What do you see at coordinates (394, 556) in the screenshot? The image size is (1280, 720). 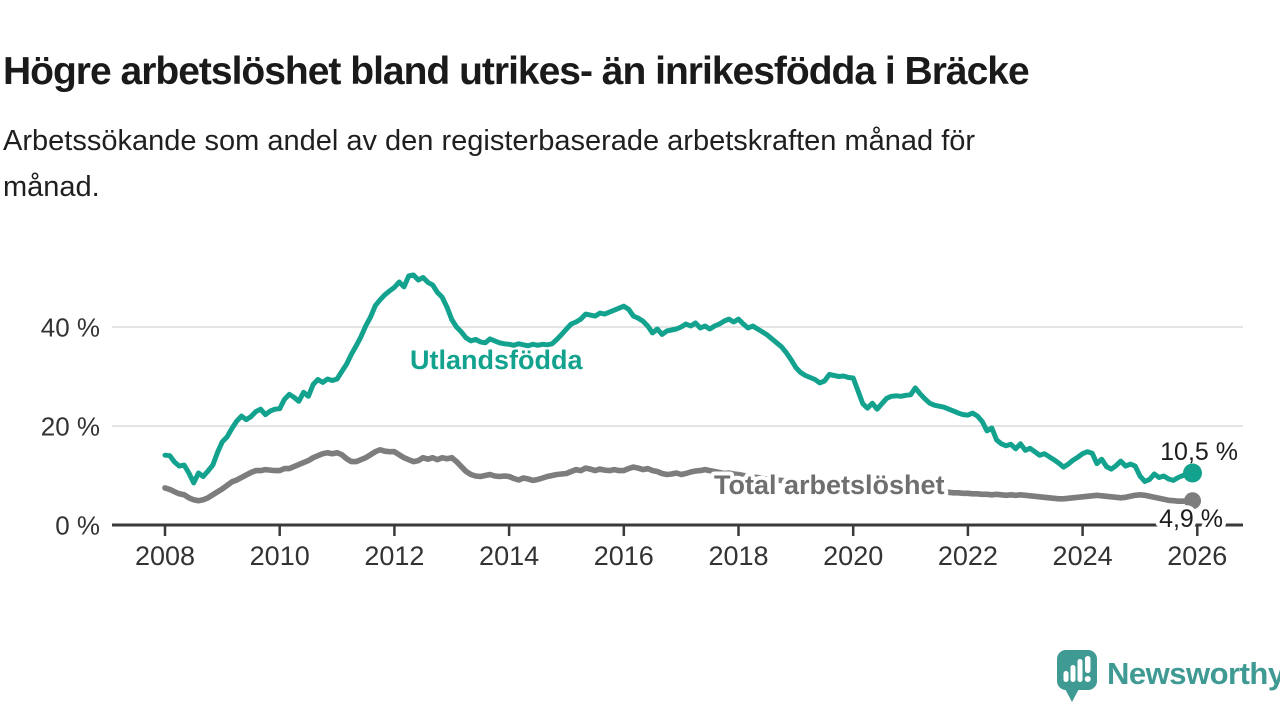 I see `x-tick-label-2012: 2012` at bounding box center [394, 556].